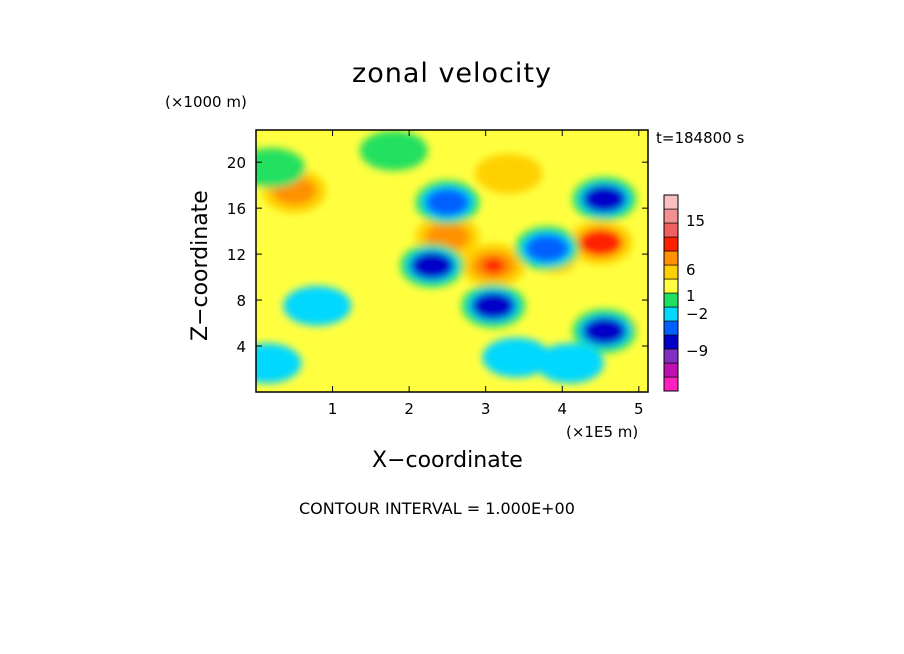 This screenshot has height=654, width=904. What do you see at coordinates (697, 314) in the screenshot?
I see `colorbar-label: −2` at bounding box center [697, 314].